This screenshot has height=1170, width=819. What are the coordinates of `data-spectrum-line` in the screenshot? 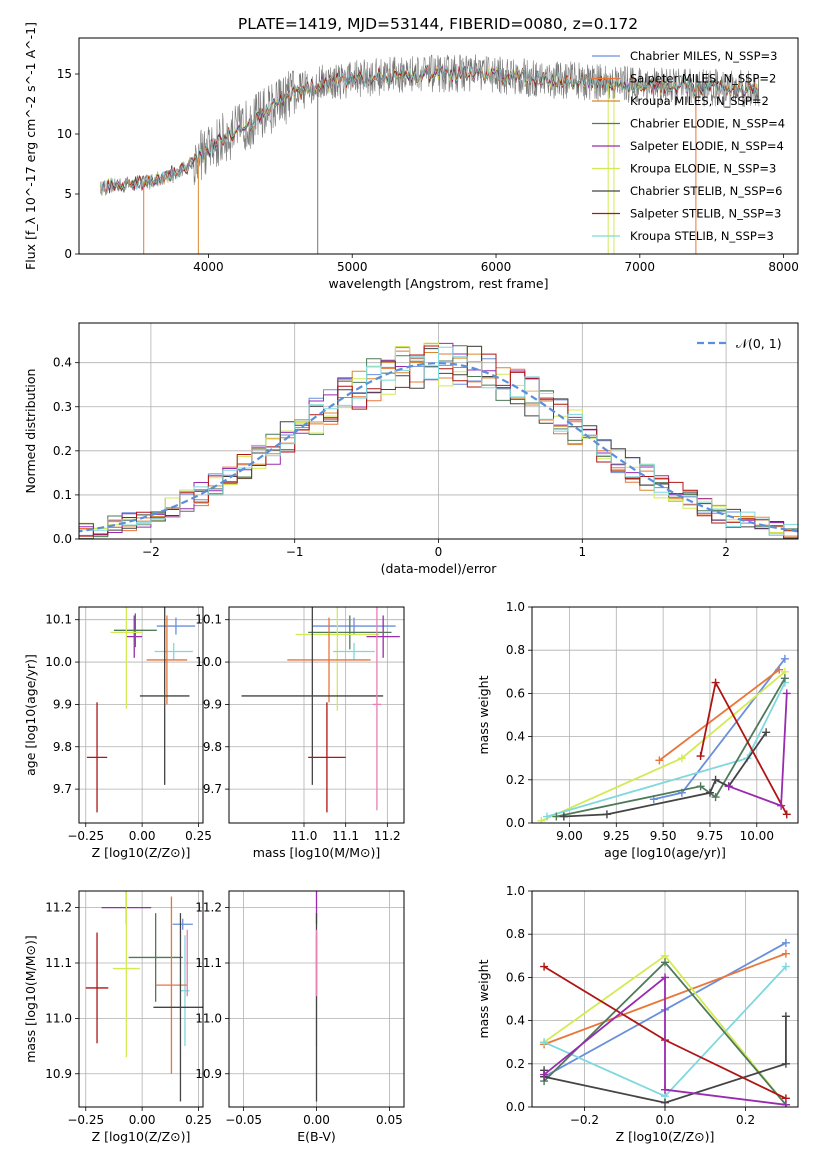 It's located at (430, 125).